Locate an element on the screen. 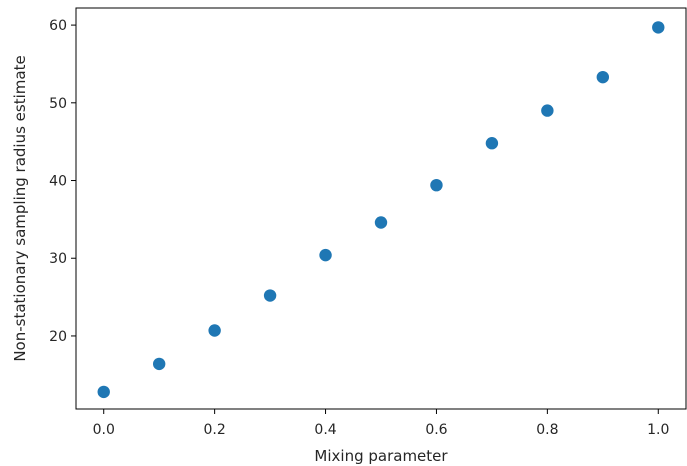 Image resolution: width=687 pixels, height=466 pixels. x-tick-label: 0.6 is located at coordinates (436, 430).